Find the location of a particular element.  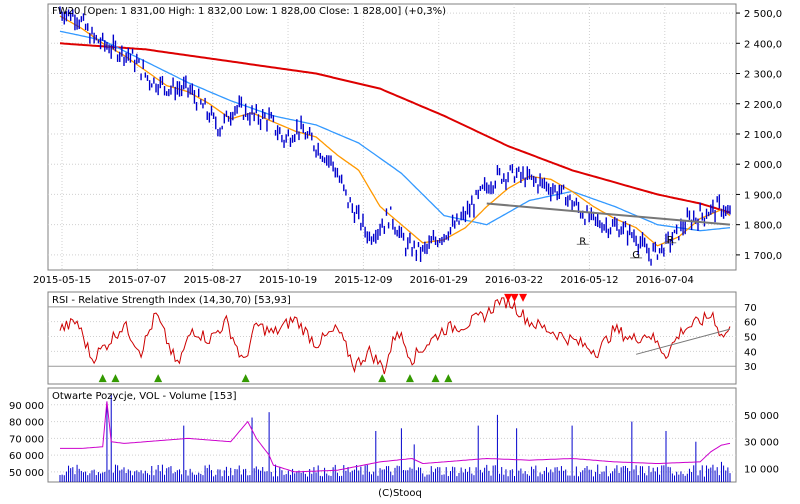

rsi-tick-label: 40 is located at coordinates (750, 352).